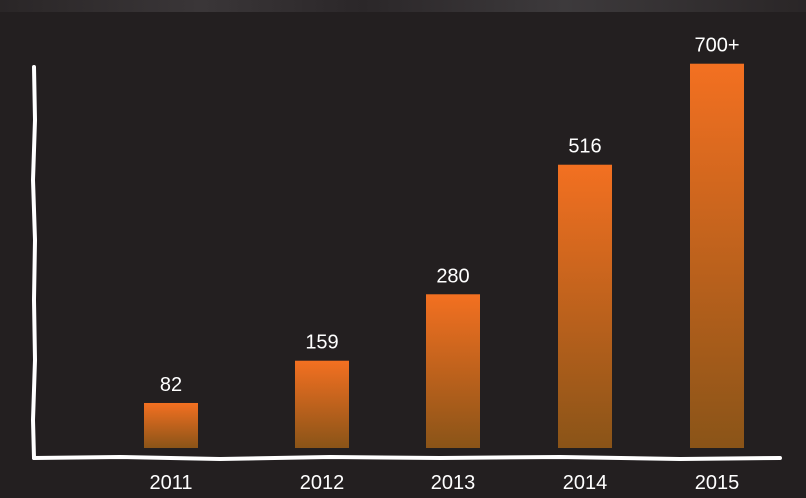  Describe the element at coordinates (403, 6) in the screenshot. I see `top-video-strip` at that location.